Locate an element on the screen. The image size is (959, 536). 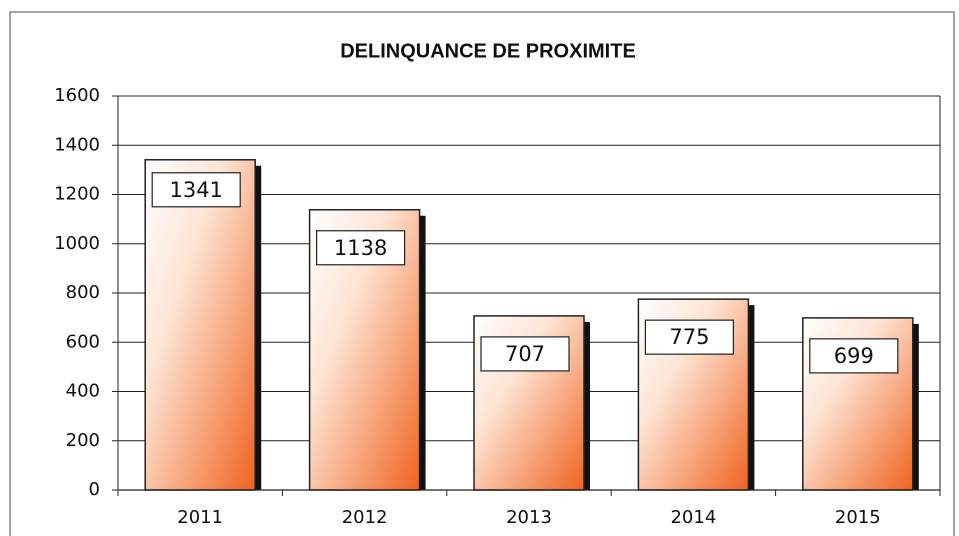
y-tick-label: 0 is located at coordinates (94, 489).